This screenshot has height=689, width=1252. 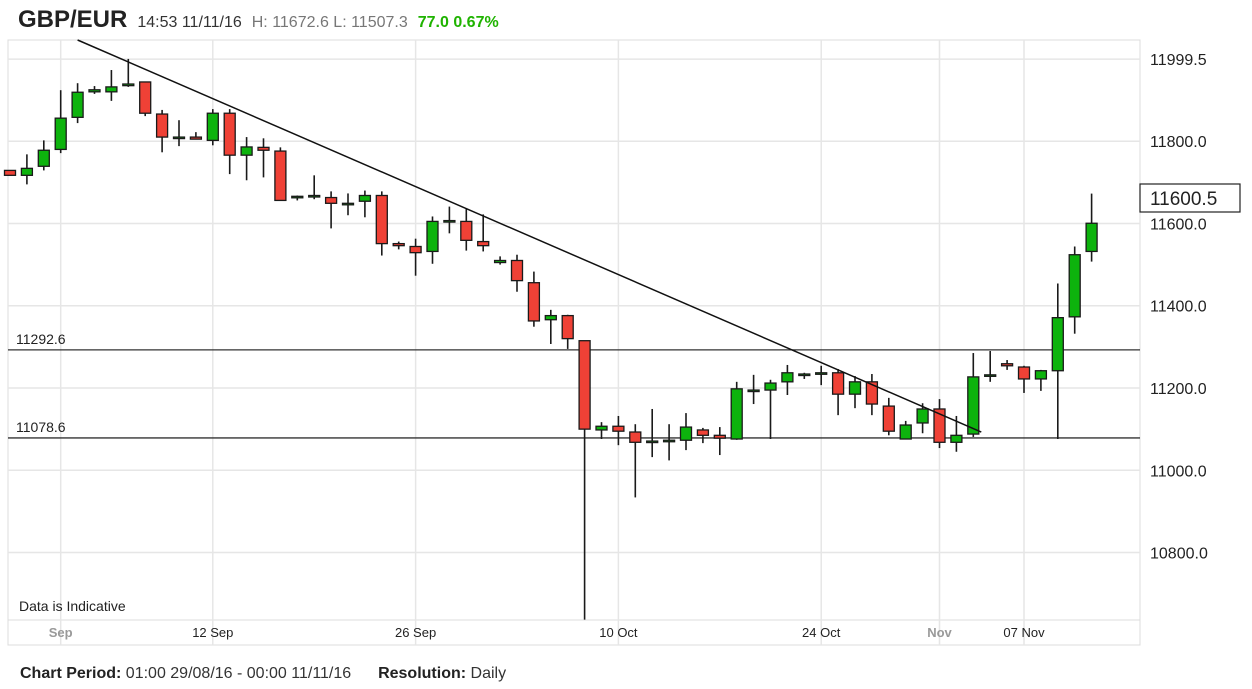 What do you see at coordinates (238, 673) in the screenshot?
I see `chart-period-value: 01:00 29/08/16 - 00:00 11/11/16` at bounding box center [238, 673].